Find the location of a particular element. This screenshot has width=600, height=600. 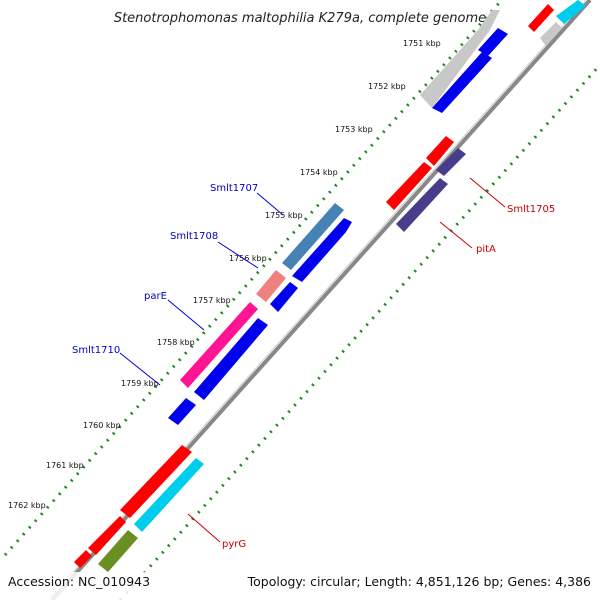

tick-label: 1752 kbp is located at coordinates (387, 86).